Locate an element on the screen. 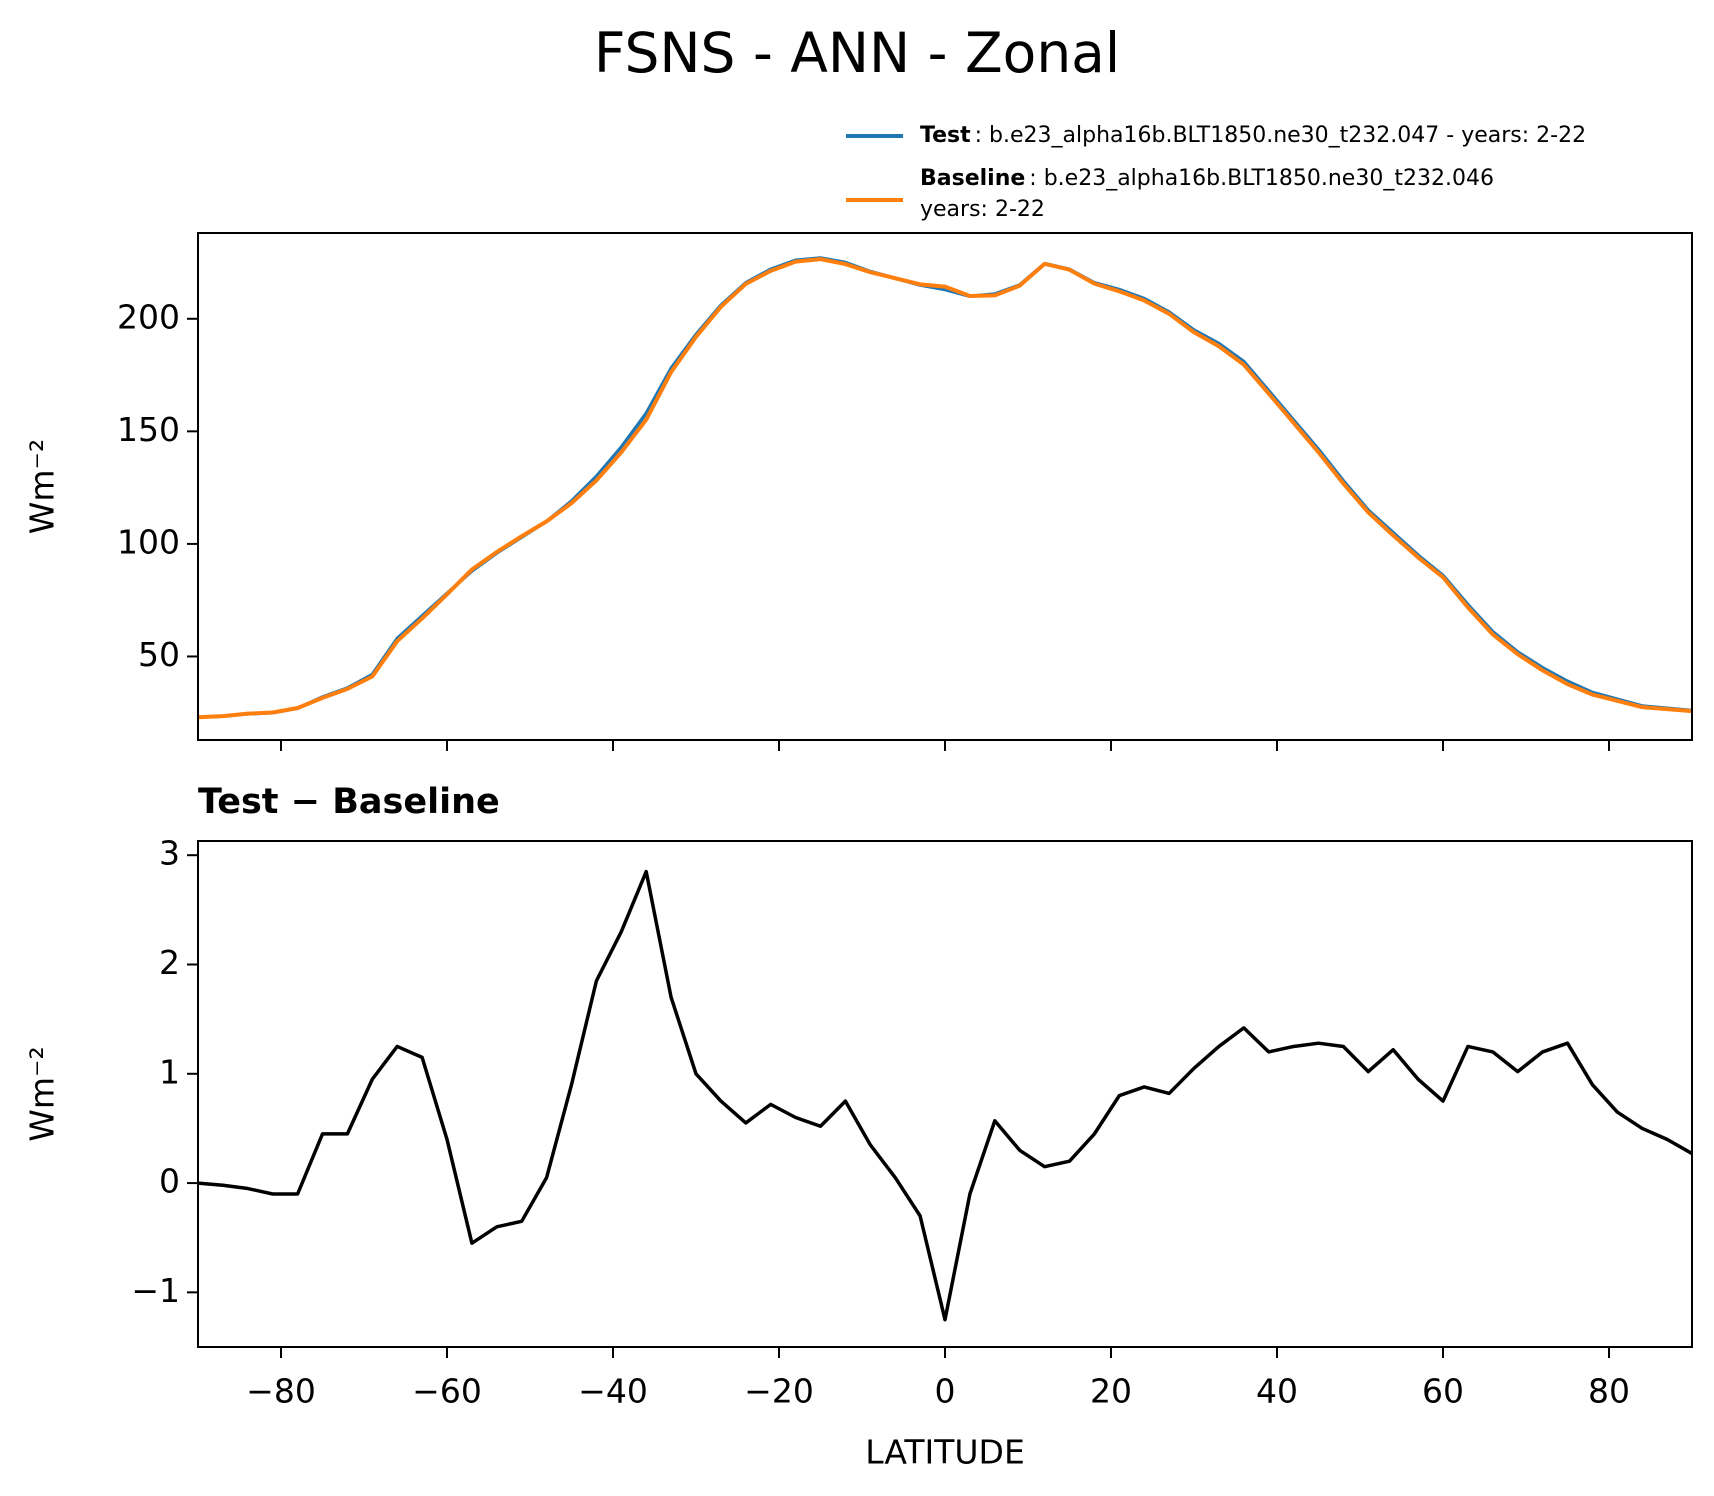  chart-title: FSNS - ANN - Zonal is located at coordinates (857, 53).